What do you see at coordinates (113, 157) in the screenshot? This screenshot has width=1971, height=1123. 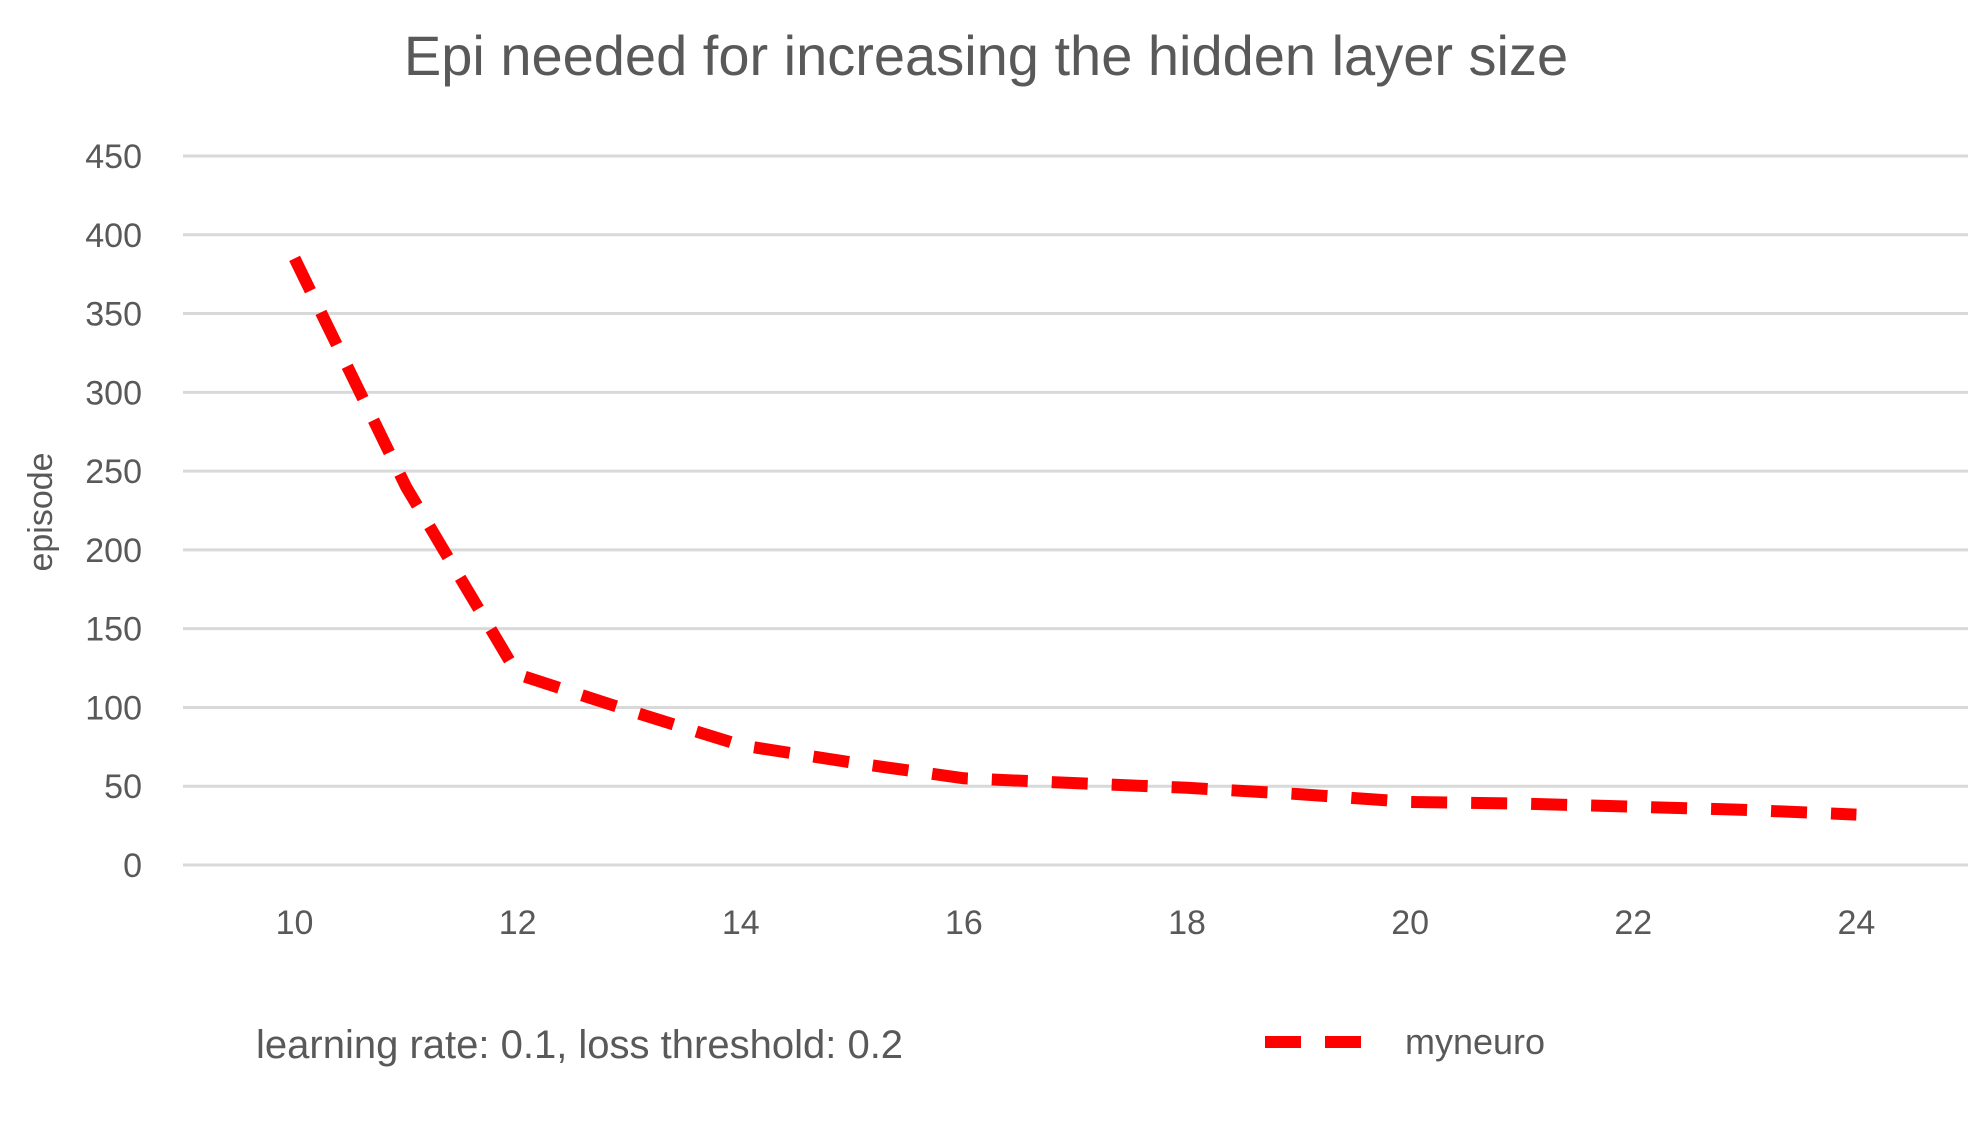 I see `y-tick-label: 450` at bounding box center [113, 157].